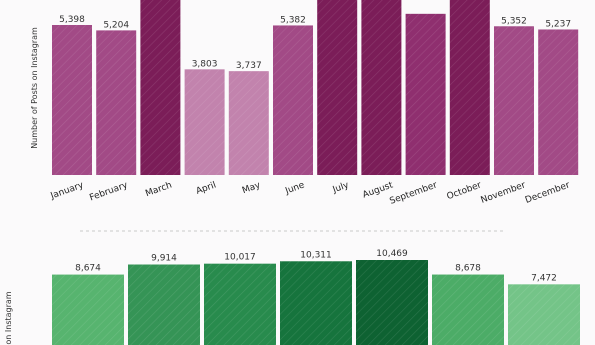 This screenshot has width=595, height=345. I want to click on data-label: 5,204, so click(116, 25).